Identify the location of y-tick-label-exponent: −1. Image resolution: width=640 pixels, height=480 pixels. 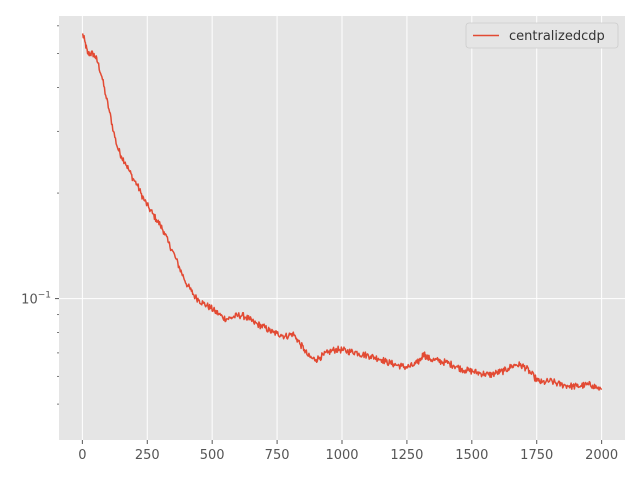
(44, 296).